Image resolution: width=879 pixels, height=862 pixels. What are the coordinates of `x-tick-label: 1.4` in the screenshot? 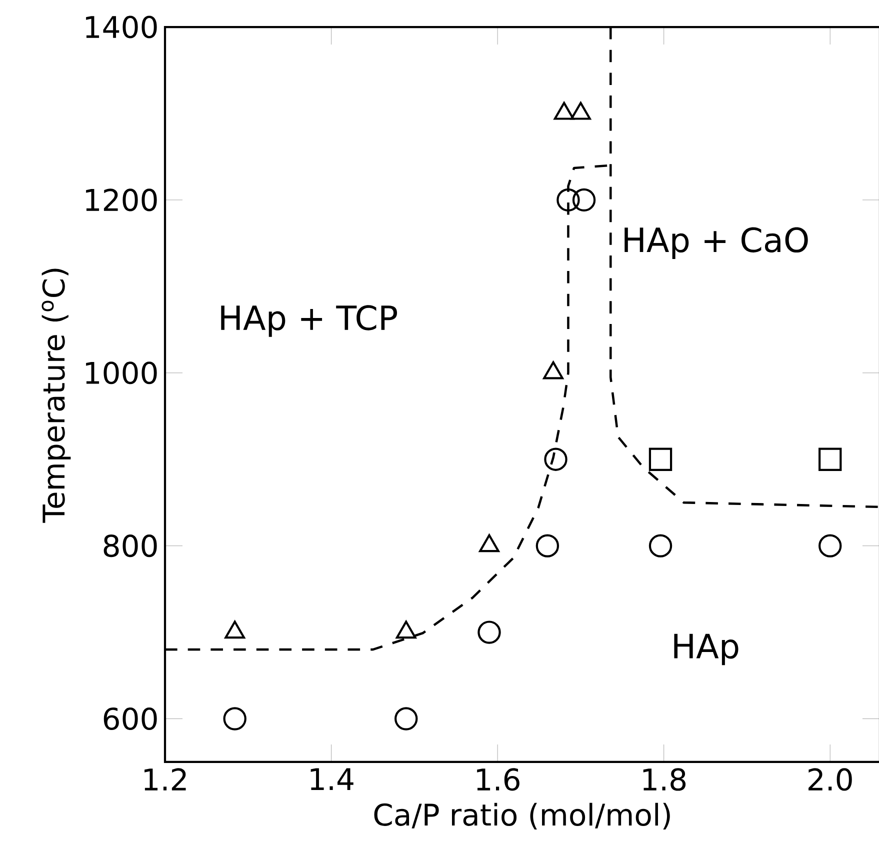 It's located at (332, 779).